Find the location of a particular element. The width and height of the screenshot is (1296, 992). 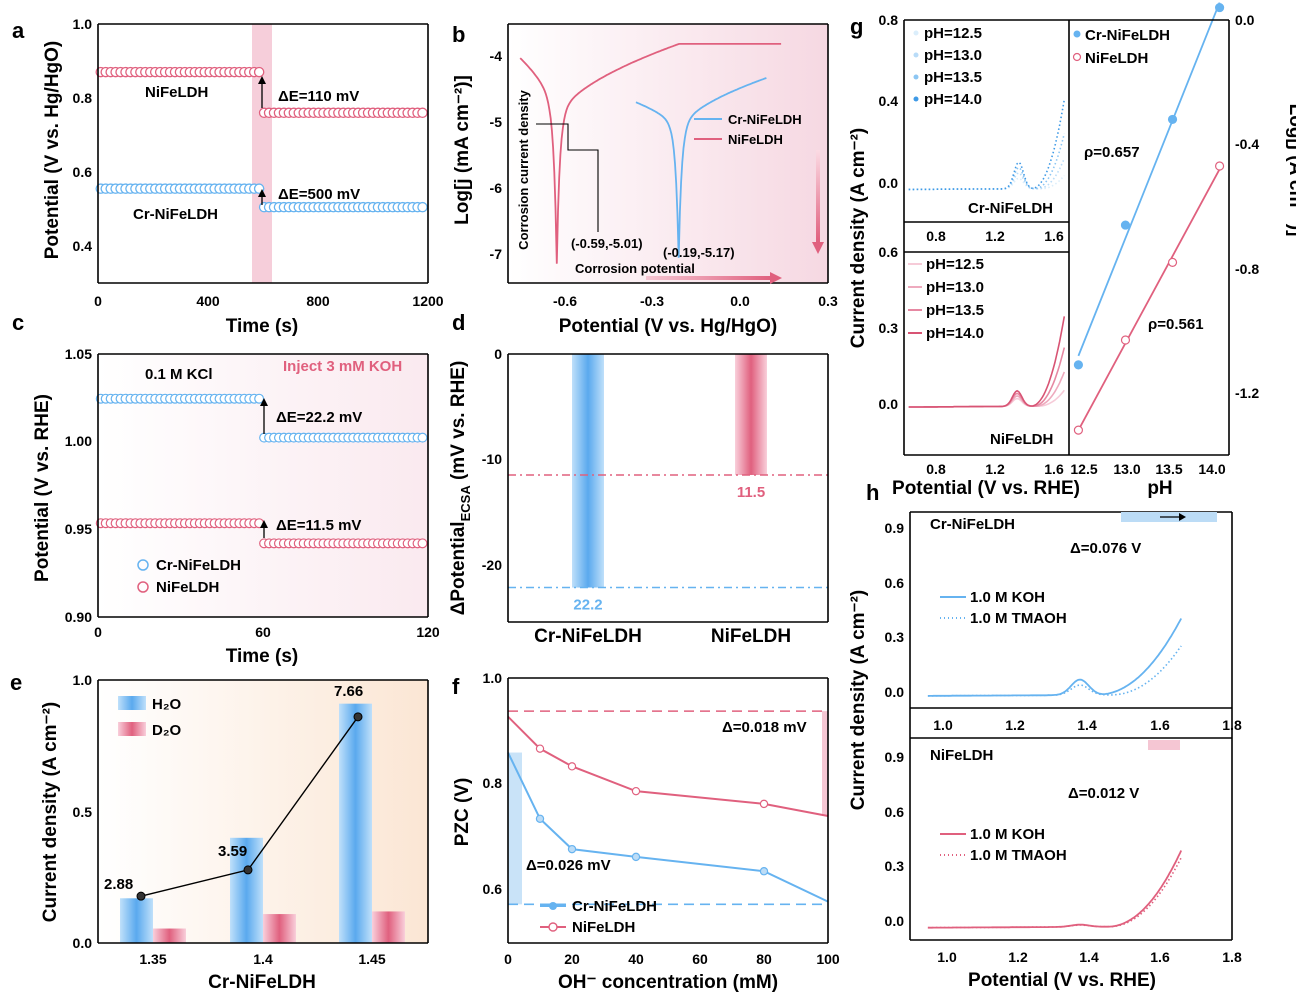

h-subplot-label-bot: NiFeLDH is located at coordinates (961, 755).